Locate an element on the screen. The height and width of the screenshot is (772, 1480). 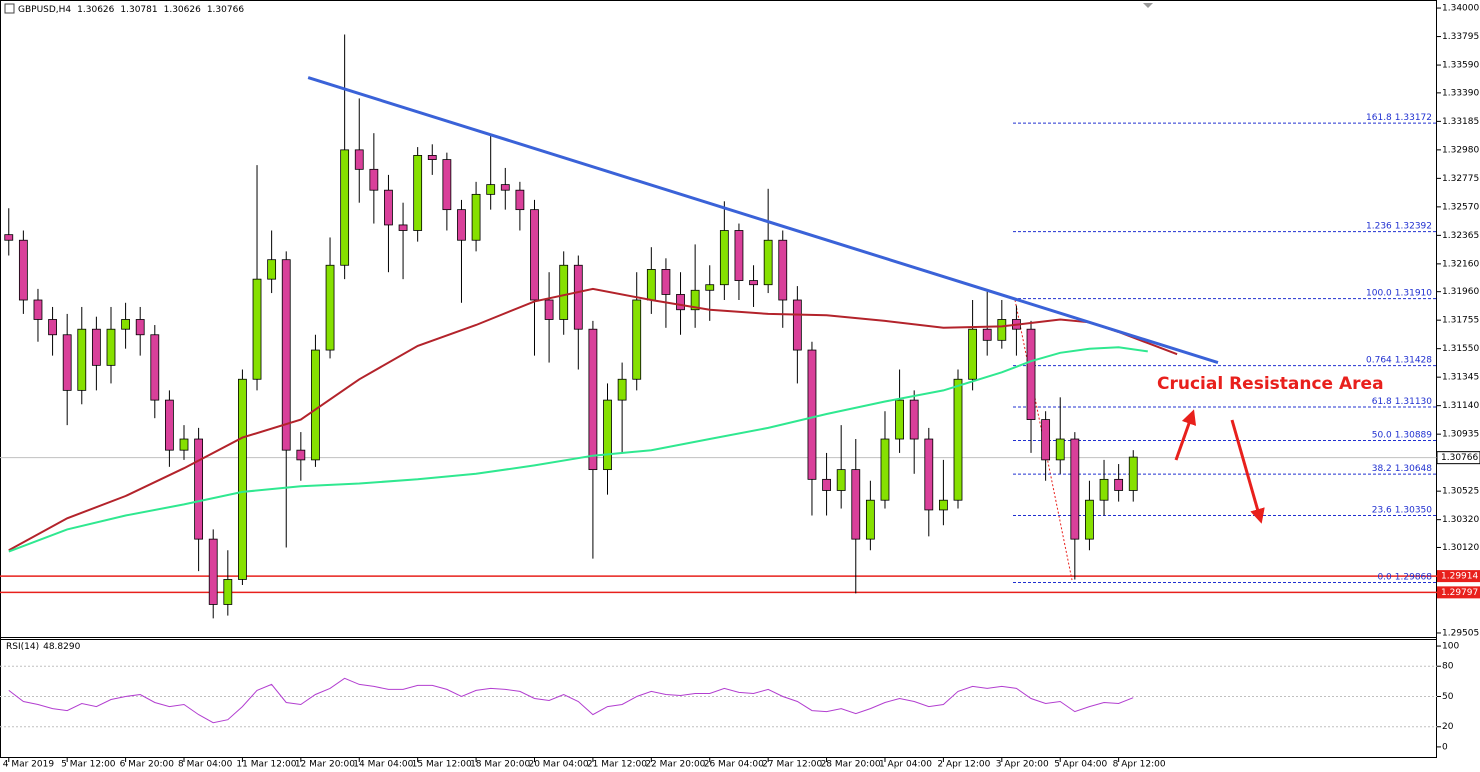
fib-label: 0.0 1.29868 is located at coordinates (1404, 577).